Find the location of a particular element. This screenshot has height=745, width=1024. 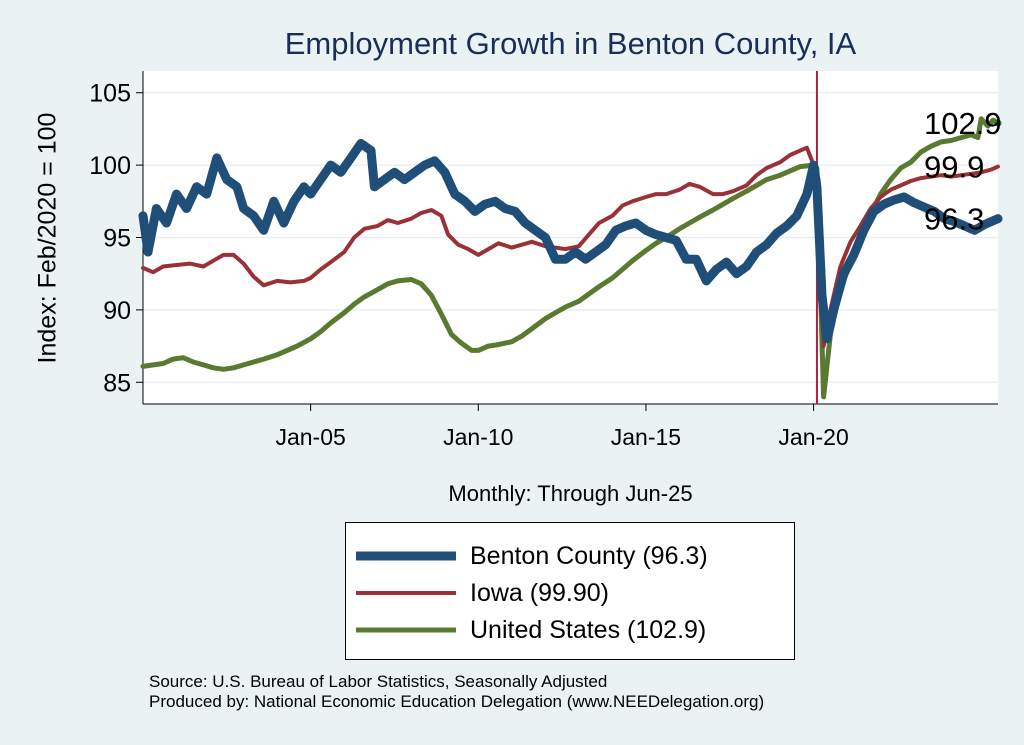

legend-item-benton: Benton County (96.3) is located at coordinates (532, 556).